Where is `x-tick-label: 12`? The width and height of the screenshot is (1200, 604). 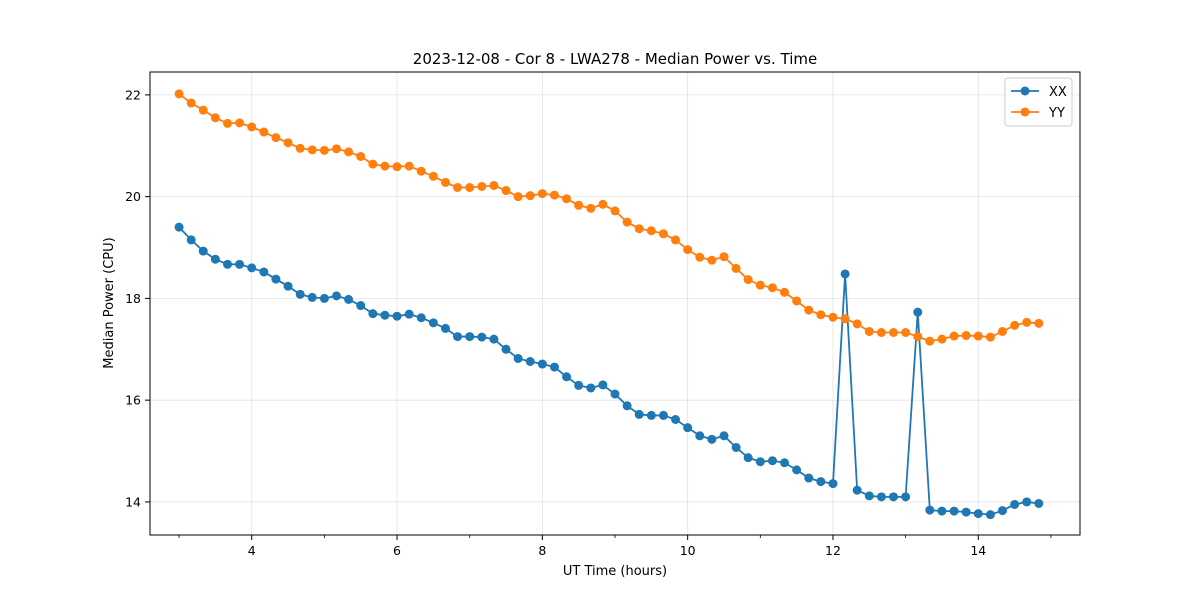 x-tick-label: 12 is located at coordinates (833, 550).